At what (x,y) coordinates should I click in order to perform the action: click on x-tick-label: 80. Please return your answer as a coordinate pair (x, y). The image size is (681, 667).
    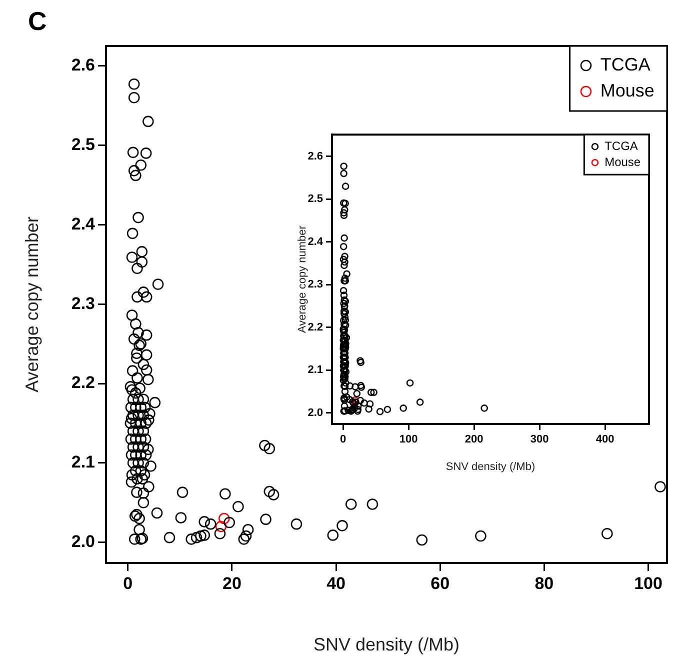
    Looking at the image, I should click on (544, 583).